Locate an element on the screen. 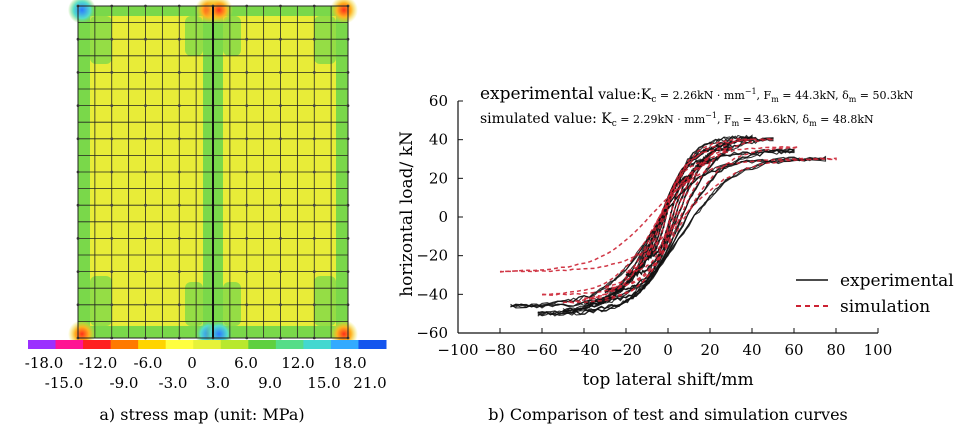 The height and width of the screenshot is (433, 967). colorbar-label-bottom: 15.0 is located at coordinates (323, 383).